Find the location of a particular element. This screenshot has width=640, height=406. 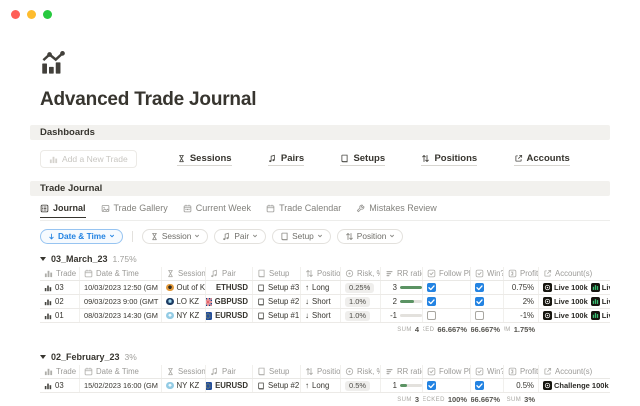

window-zoom-button is located at coordinates (47, 14).